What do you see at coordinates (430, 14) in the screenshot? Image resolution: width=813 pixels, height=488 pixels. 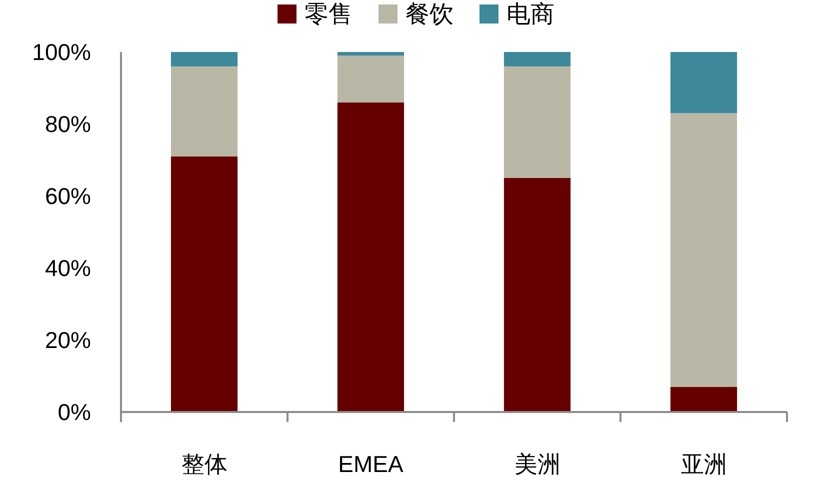 I see `legend-label: 餐饮` at bounding box center [430, 14].